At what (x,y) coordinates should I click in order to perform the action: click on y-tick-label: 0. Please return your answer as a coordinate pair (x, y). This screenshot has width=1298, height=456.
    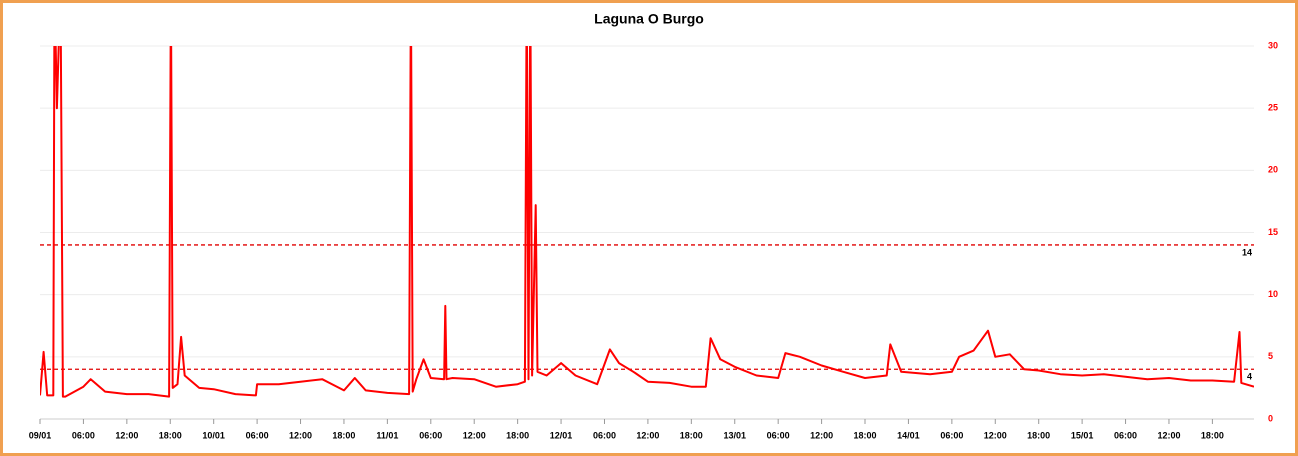
    Looking at the image, I should click on (1270, 418).